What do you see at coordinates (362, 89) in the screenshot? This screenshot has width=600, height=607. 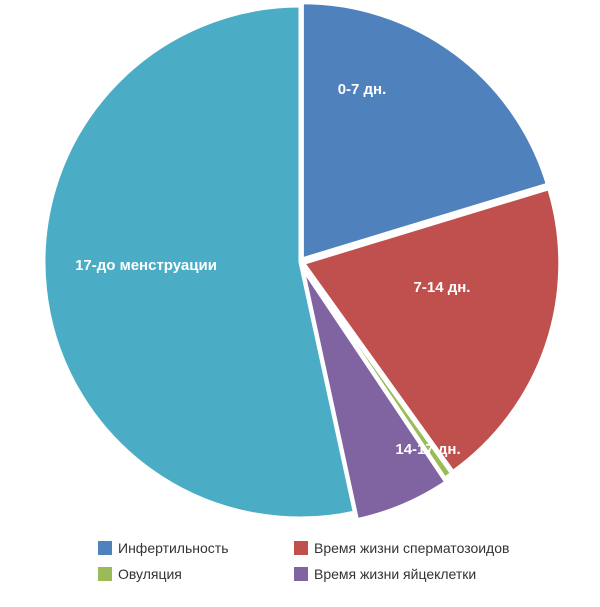 I see `slice-label-infertility: 0-7 дн.` at bounding box center [362, 89].